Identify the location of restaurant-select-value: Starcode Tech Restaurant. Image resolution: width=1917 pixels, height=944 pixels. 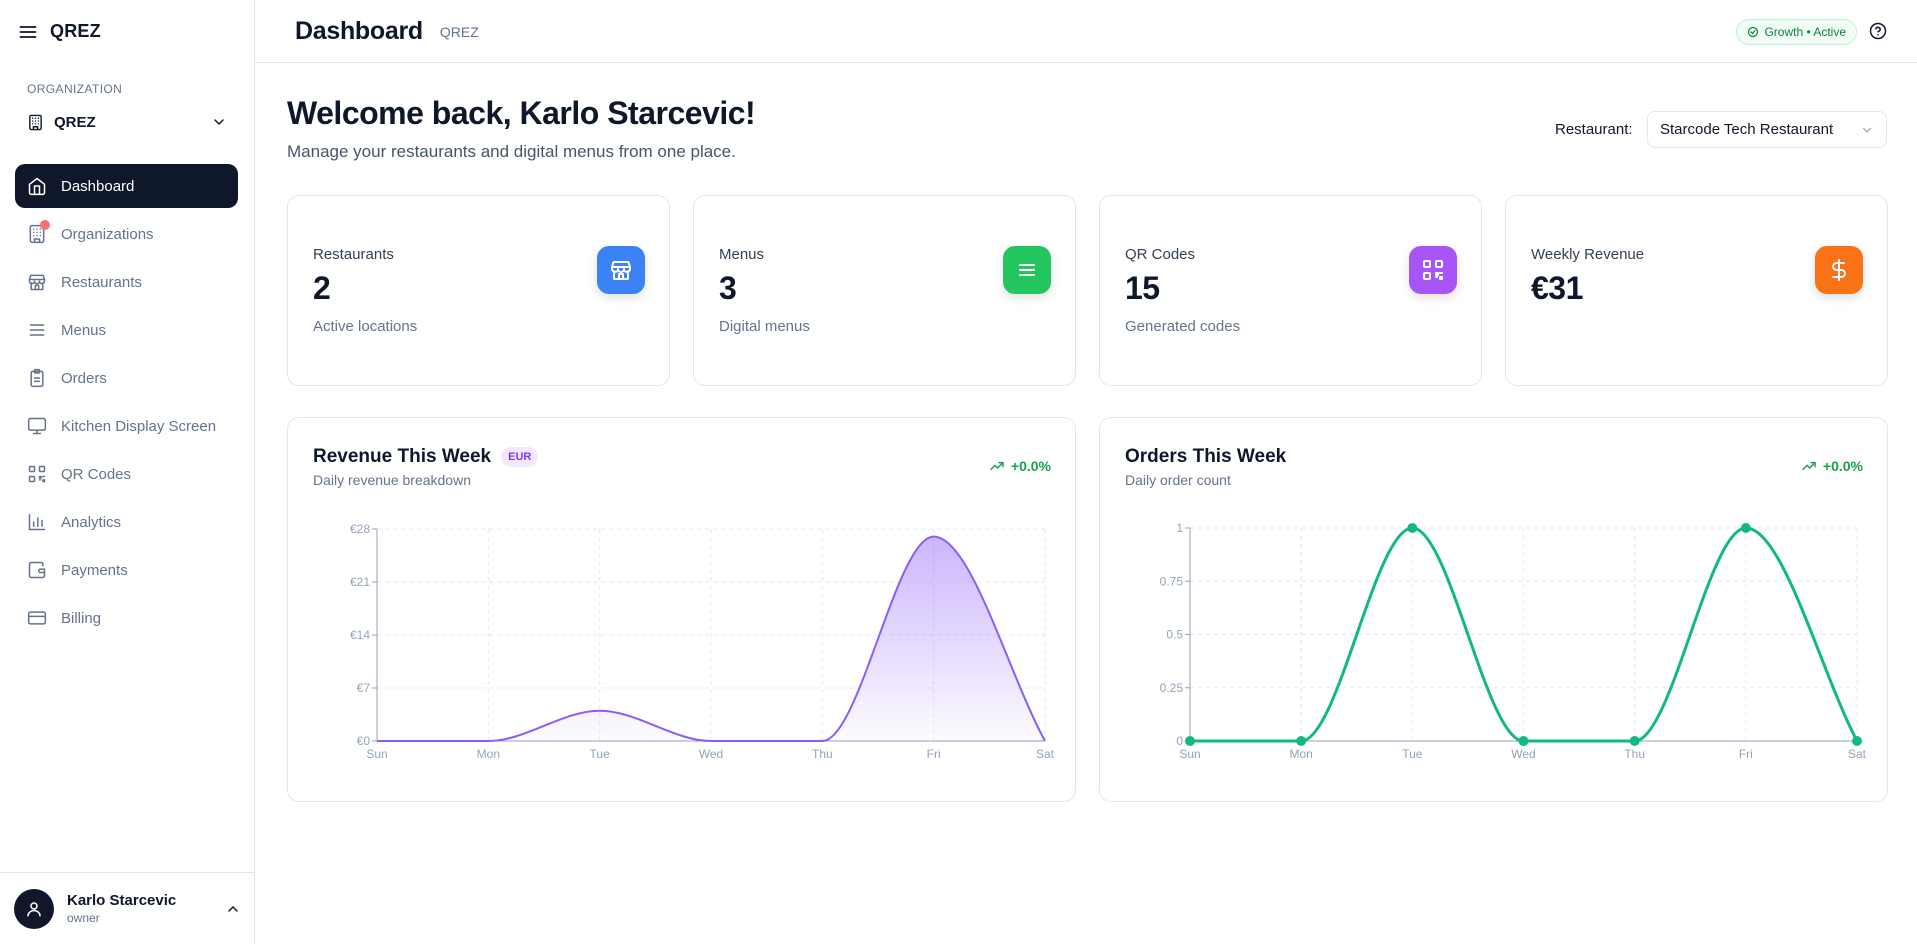
(1747, 129).